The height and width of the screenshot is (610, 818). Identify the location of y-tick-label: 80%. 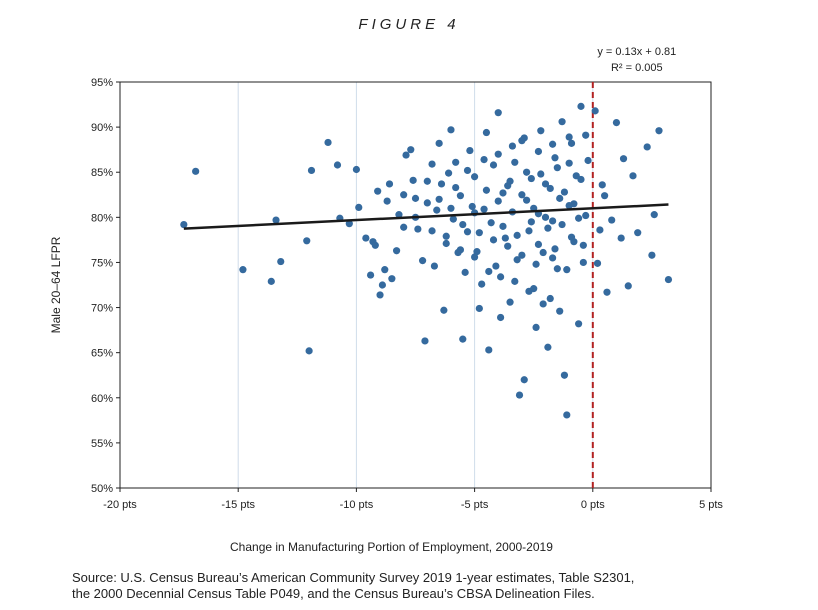
(102, 218).